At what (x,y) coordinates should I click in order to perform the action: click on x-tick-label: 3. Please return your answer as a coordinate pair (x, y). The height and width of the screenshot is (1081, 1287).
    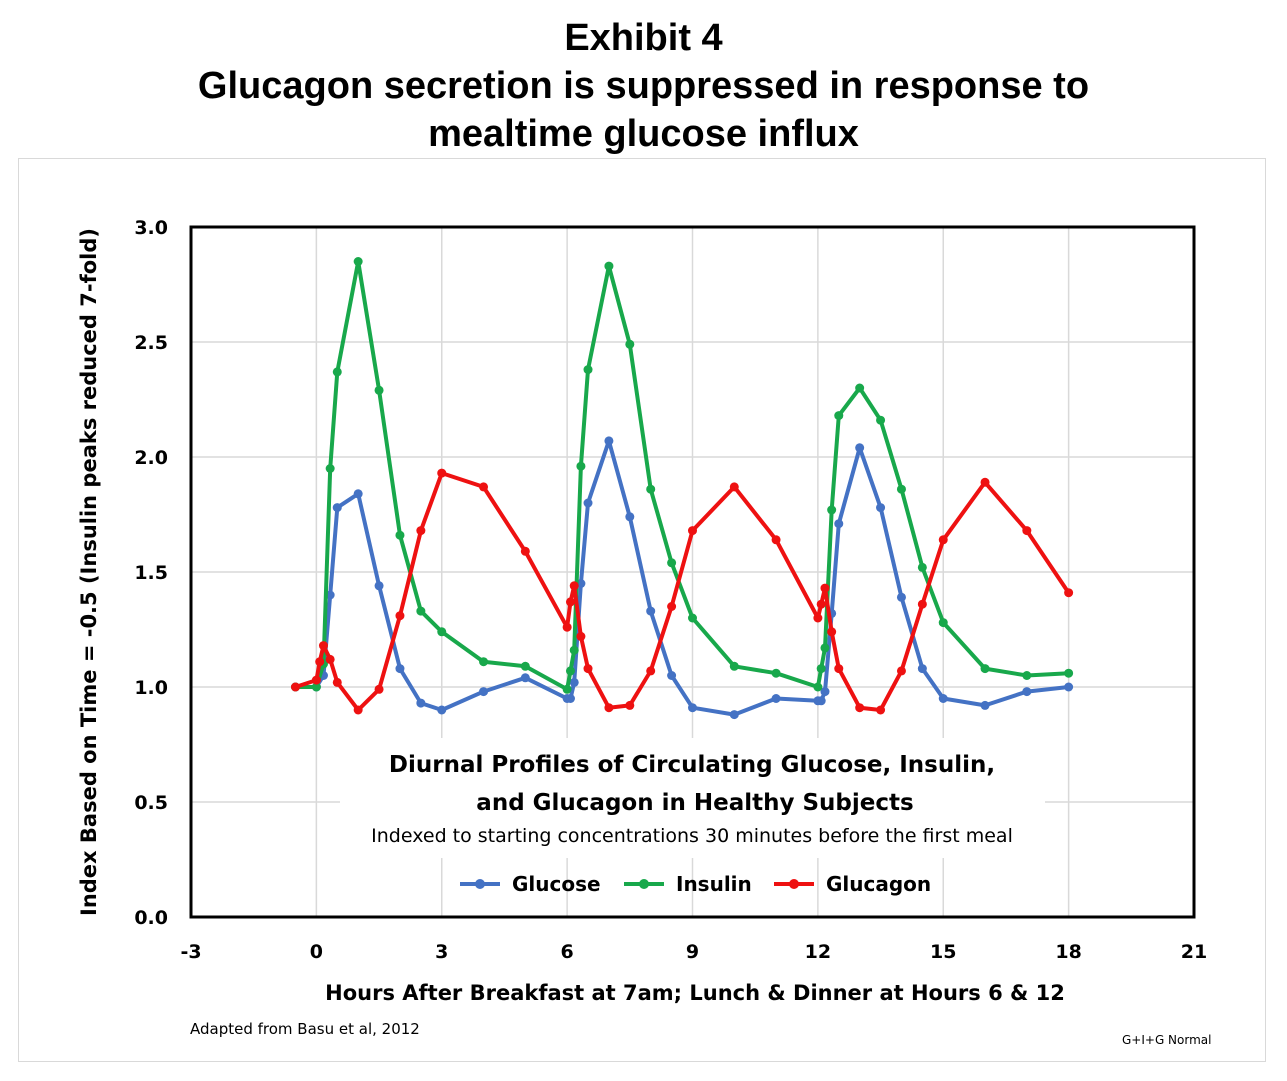
    Looking at the image, I should click on (441, 952).